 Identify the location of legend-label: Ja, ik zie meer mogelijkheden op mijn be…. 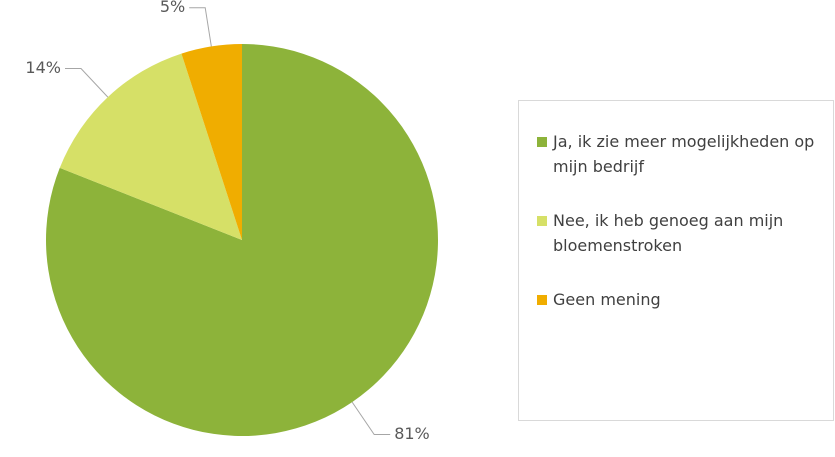
(684, 154).